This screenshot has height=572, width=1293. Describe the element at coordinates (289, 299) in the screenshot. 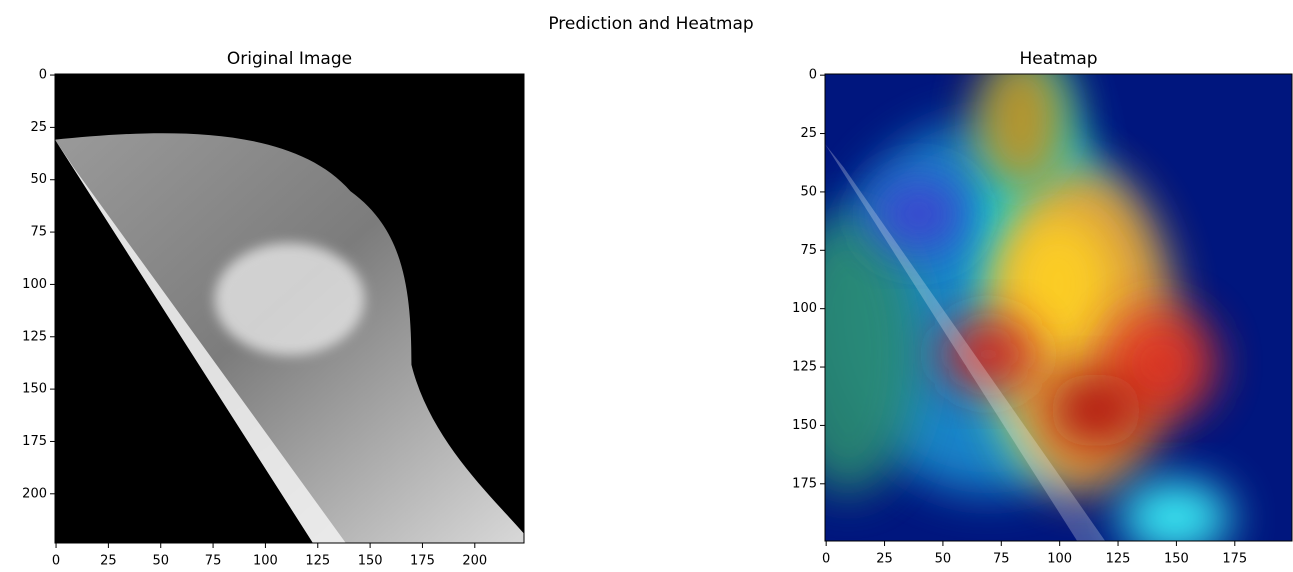

I see `image-dense` at that location.